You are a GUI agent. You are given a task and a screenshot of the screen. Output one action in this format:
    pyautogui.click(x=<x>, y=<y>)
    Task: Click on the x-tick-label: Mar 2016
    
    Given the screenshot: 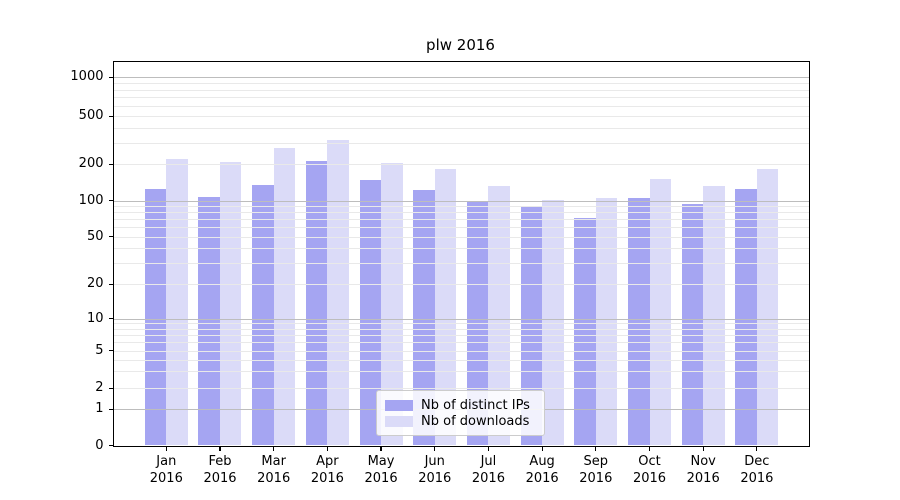 What is the action you would take?
    pyautogui.click(x=274, y=470)
    